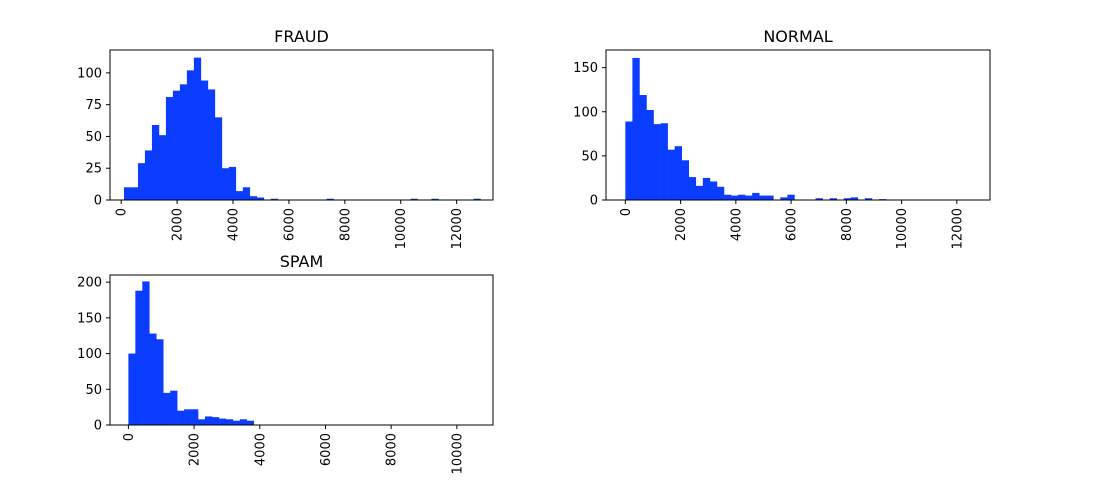  What do you see at coordinates (93, 390) in the screenshot?
I see `spam-y-tick-label: 50` at bounding box center [93, 390].